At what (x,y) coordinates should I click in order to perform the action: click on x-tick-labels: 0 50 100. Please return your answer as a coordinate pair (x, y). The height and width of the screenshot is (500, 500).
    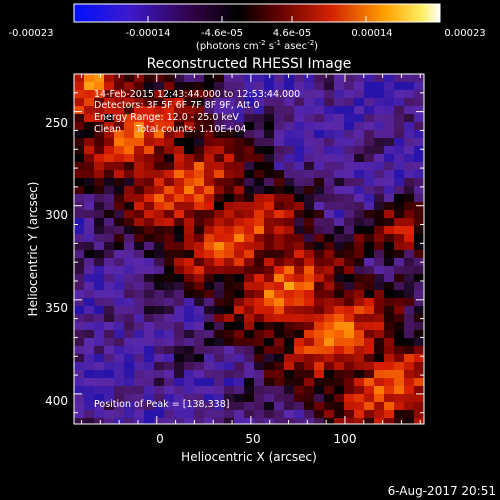
    Looking at the image, I should click on (256, 439).